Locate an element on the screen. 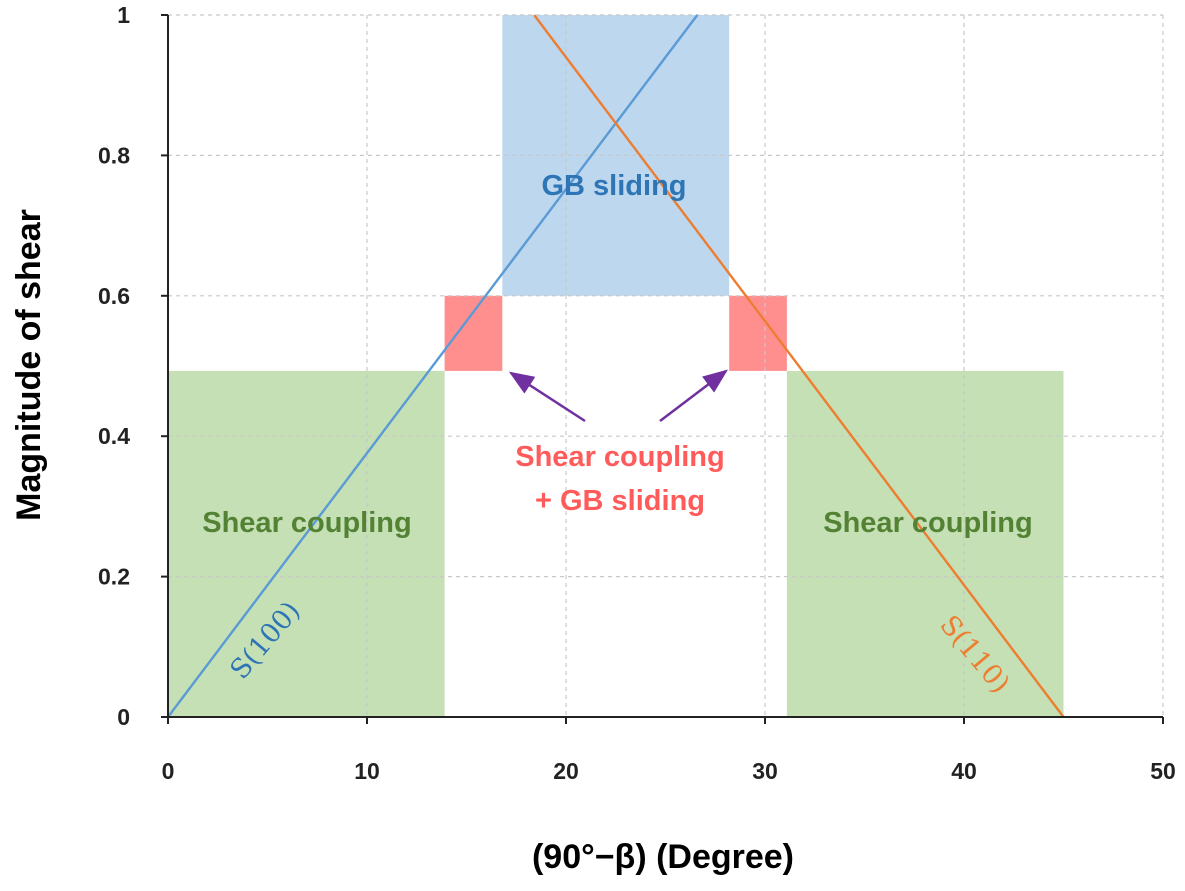 The width and height of the screenshot is (1185, 891). y-tick-label-5: 1 is located at coordinates (123, 15).